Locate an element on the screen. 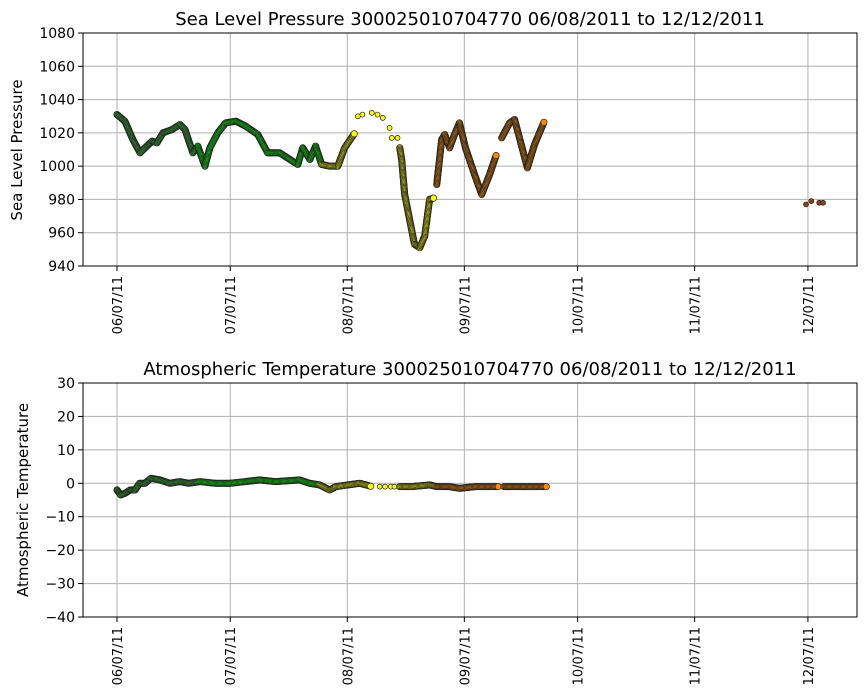  y-axis-label: Sea Level Pressure is located at coordinates (17, 149).